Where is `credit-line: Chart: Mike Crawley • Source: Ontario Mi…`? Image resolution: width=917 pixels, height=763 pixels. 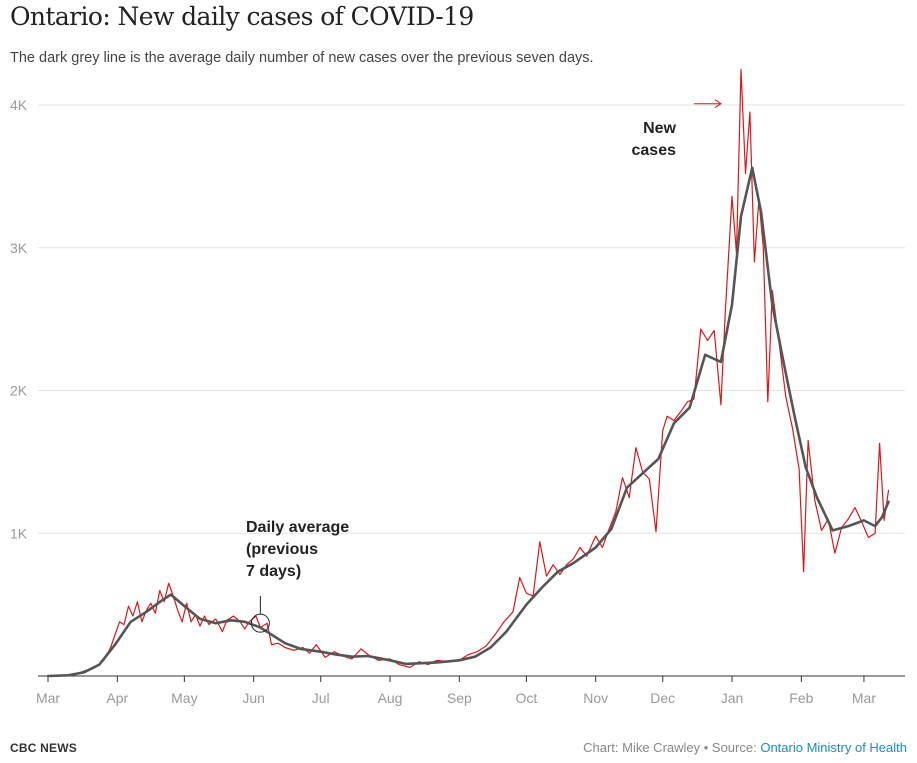
credit-line: Chart: Mike Crawley • Source: Ontario Mi… is located at coordinates (745, 747).